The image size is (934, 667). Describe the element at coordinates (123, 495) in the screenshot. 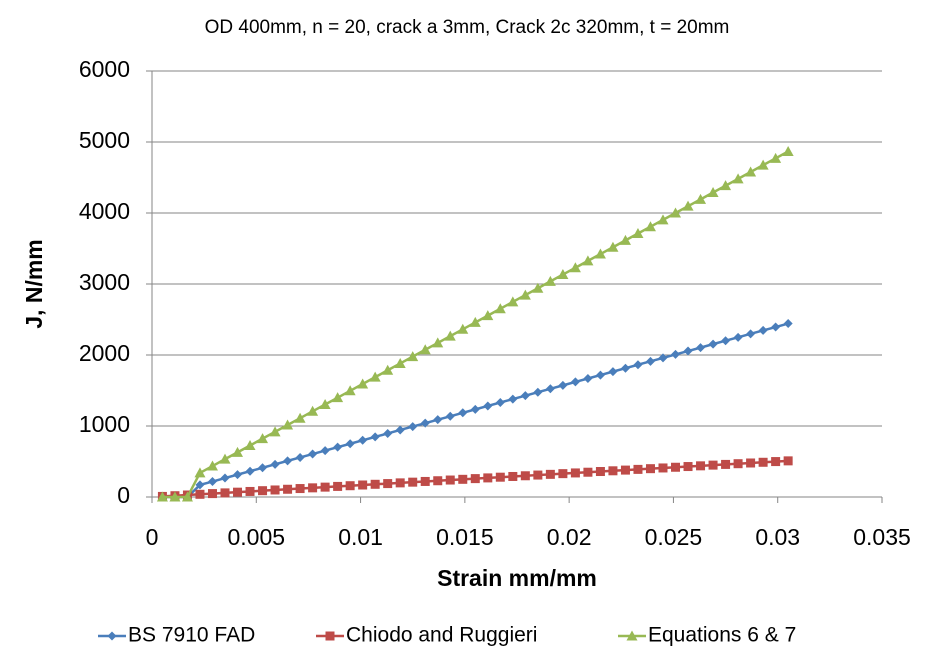

I see `y-tick-label: 0` at that location.